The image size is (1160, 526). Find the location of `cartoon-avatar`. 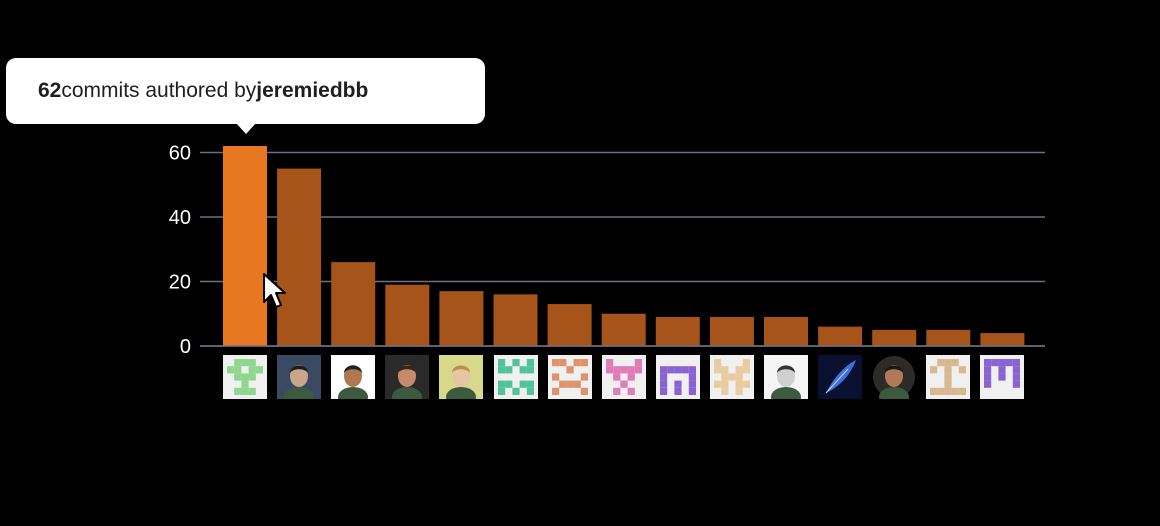

cartoon-avatar is located at coordinates (353, 377).